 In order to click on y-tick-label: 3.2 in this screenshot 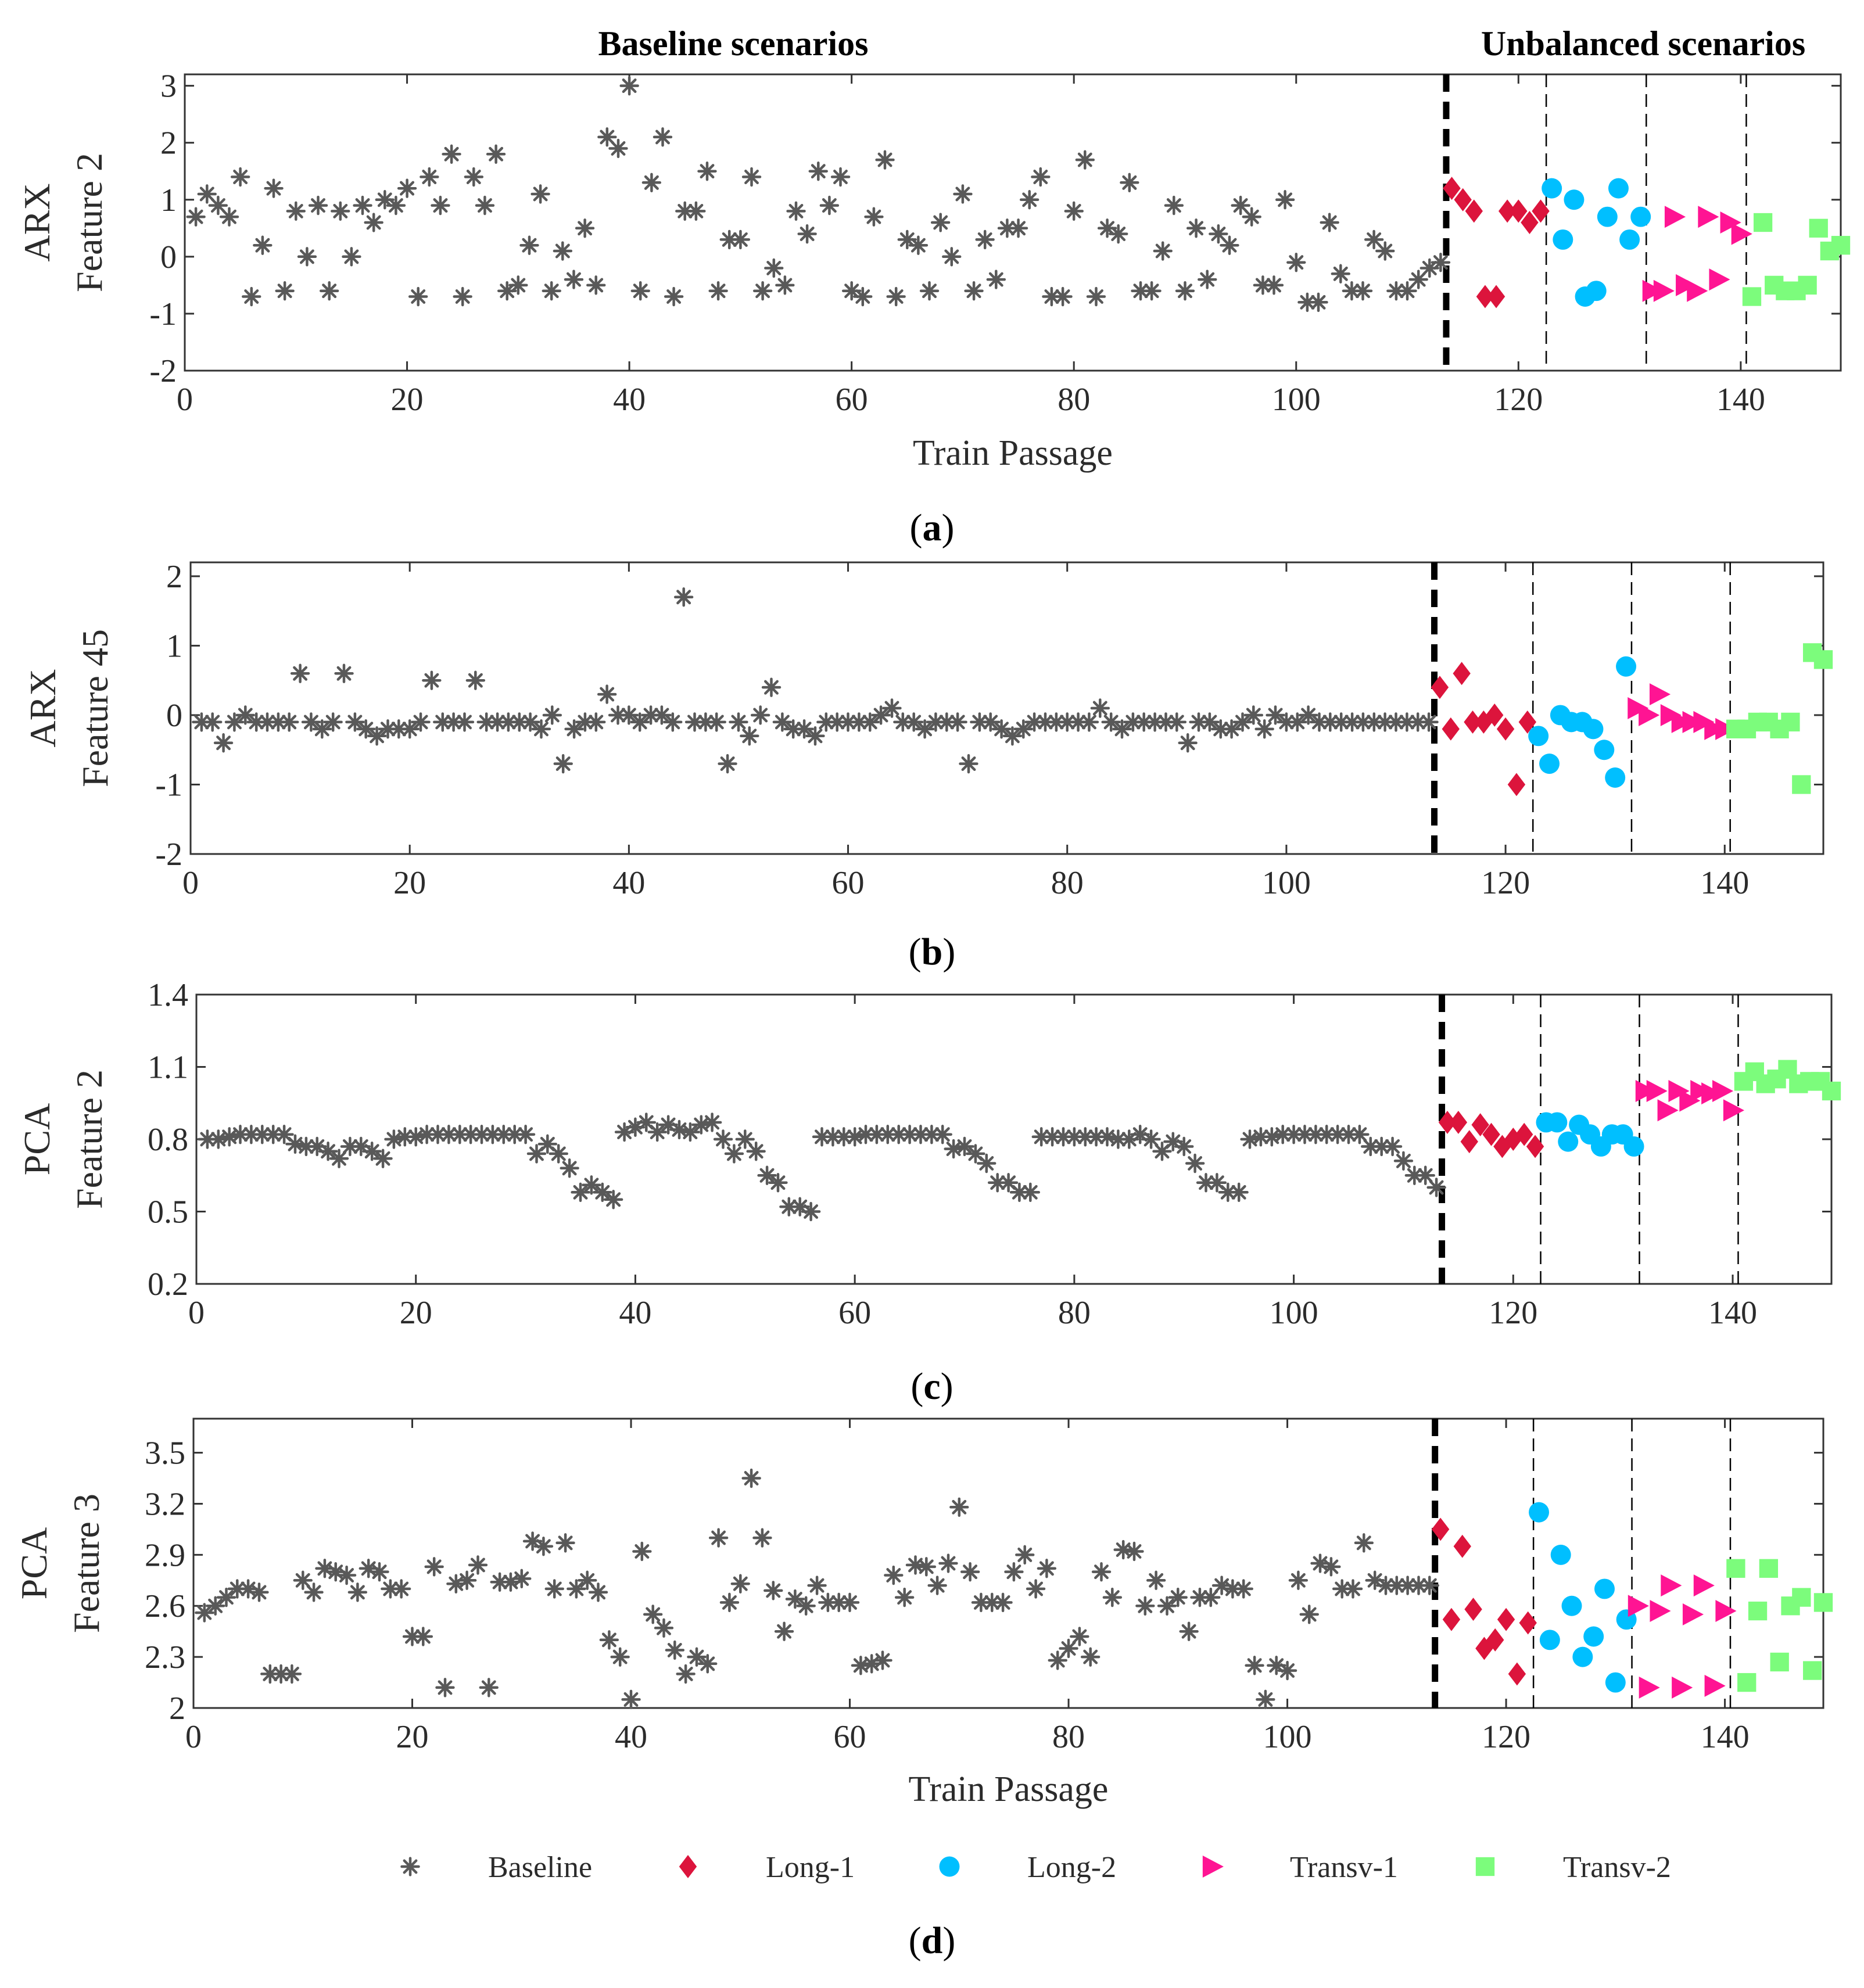, I will do `click(165, 1504)`.